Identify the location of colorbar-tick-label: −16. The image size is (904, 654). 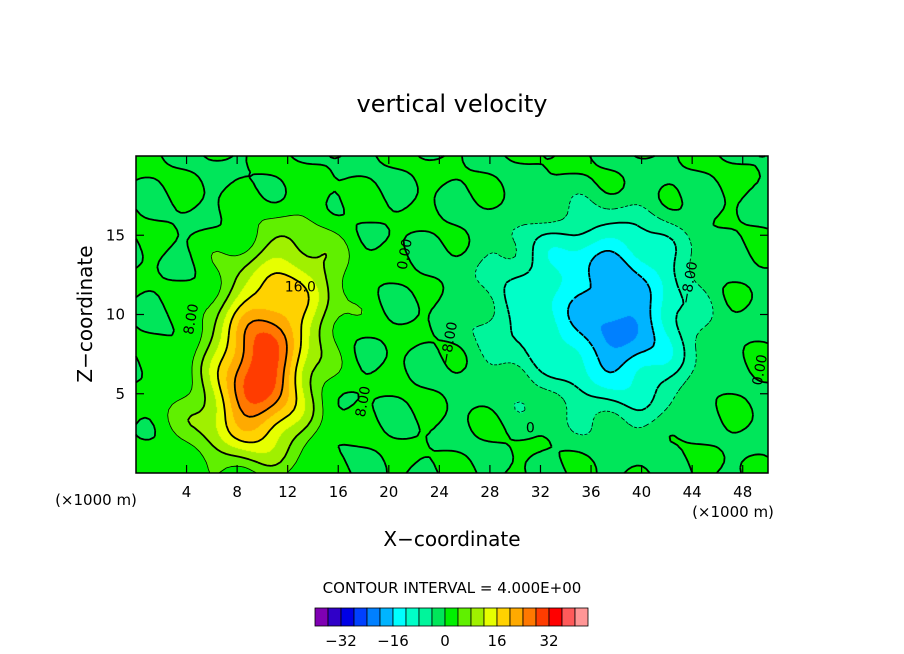
(393, 641).